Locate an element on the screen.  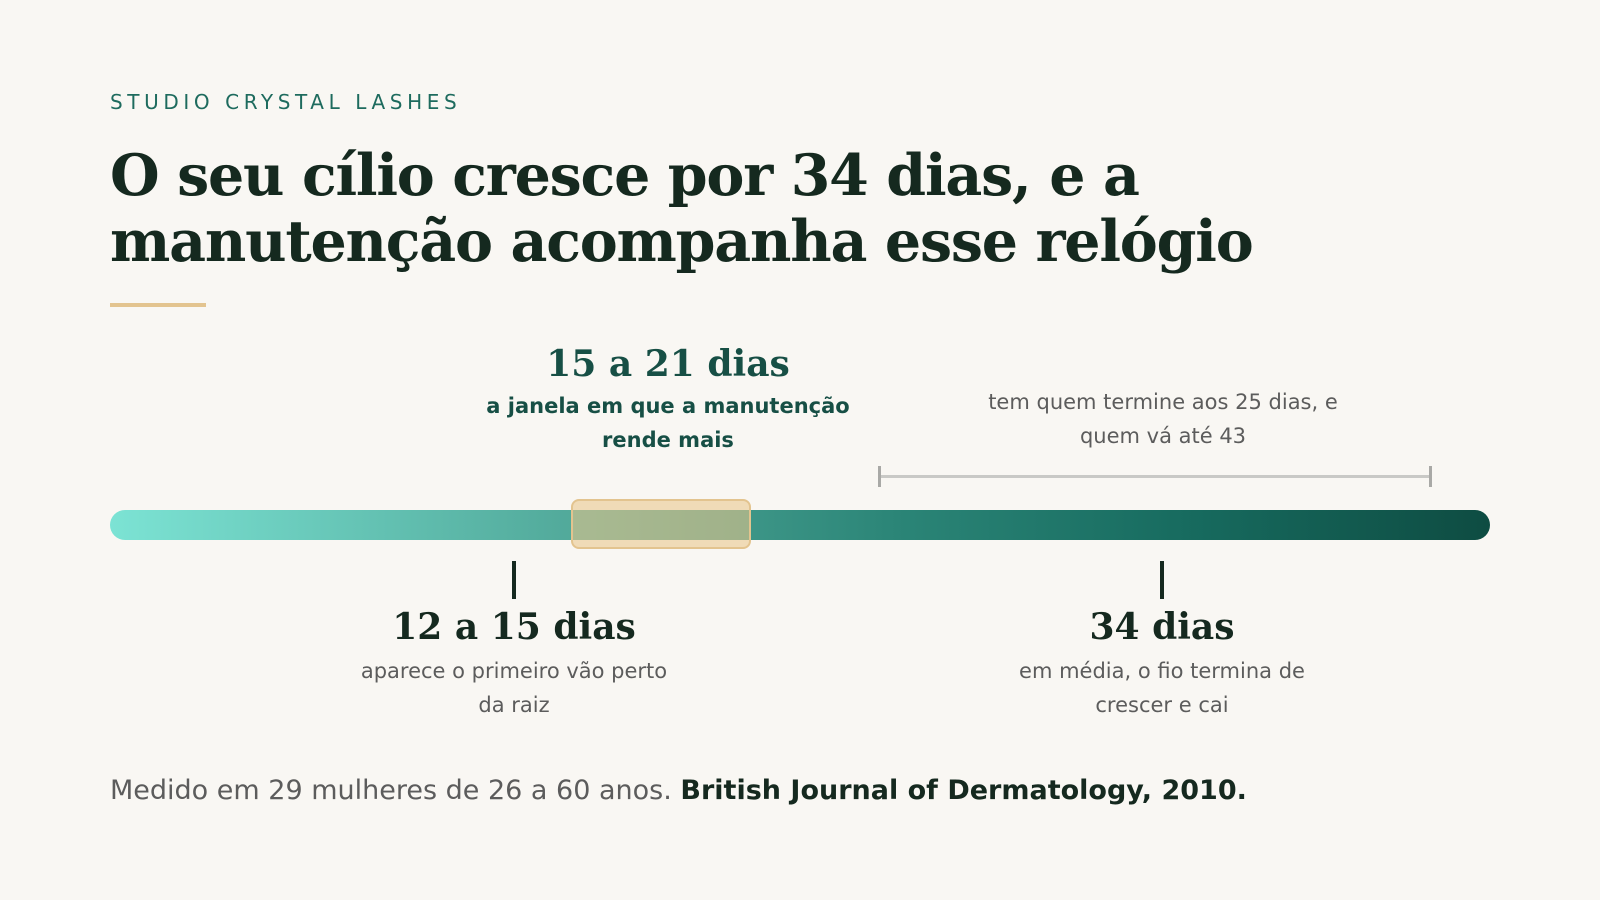
first-gap-description: aparece o primeiro vão perto da raiz is located at coordinates (514, 688).